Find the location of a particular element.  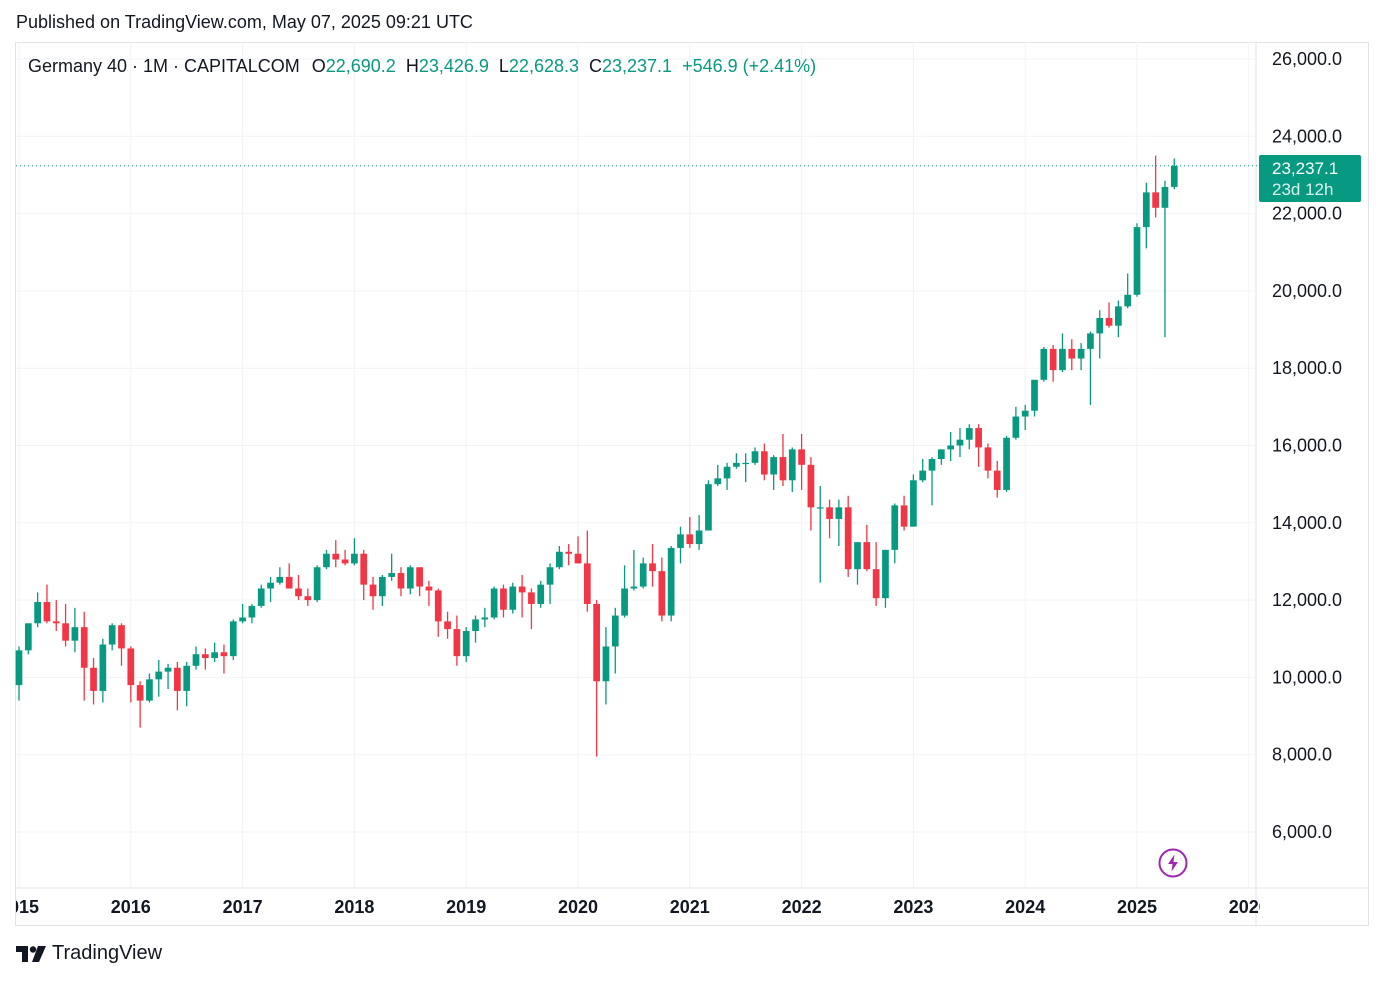

x-tick-label: 2016 is located at coordinates (131, 907).